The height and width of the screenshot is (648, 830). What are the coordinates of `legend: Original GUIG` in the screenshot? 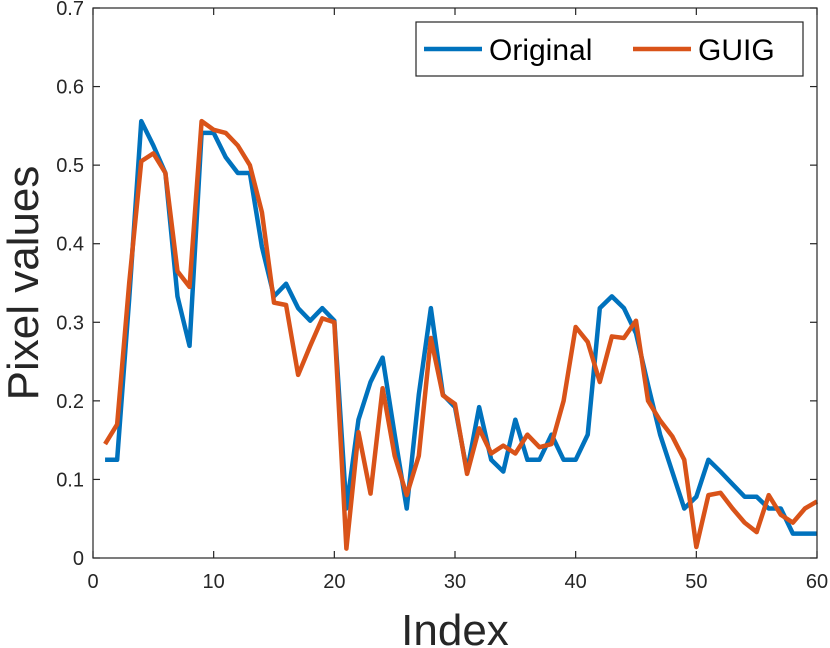 It's located at (609, 49).